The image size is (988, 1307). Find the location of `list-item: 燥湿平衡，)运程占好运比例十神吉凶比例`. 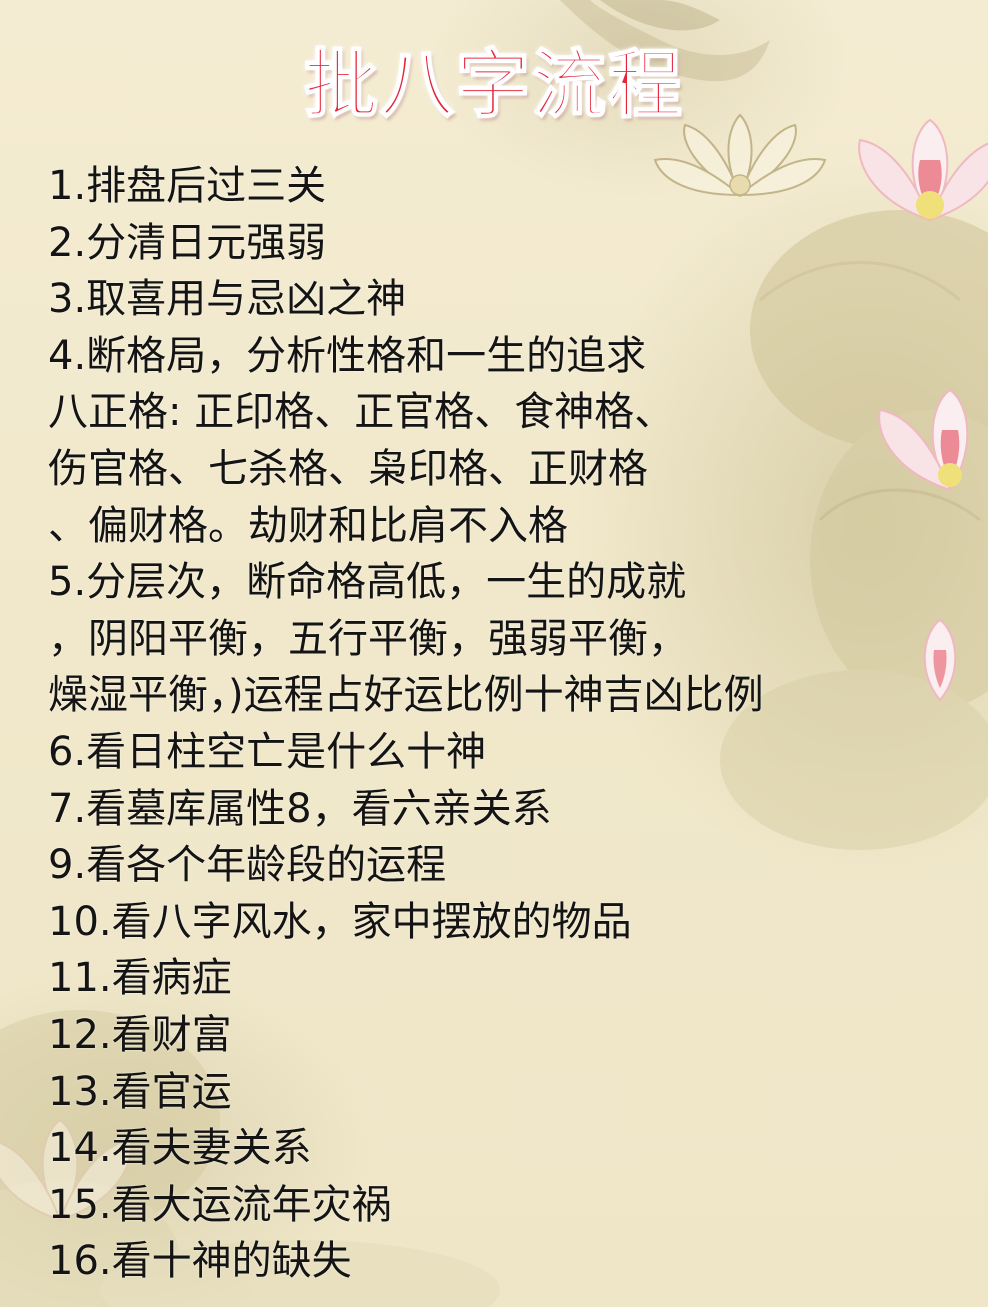

list-item: 燥湿平衡，)运程占好运比例十神吉凶比例 is located at coordinates (406, 695).